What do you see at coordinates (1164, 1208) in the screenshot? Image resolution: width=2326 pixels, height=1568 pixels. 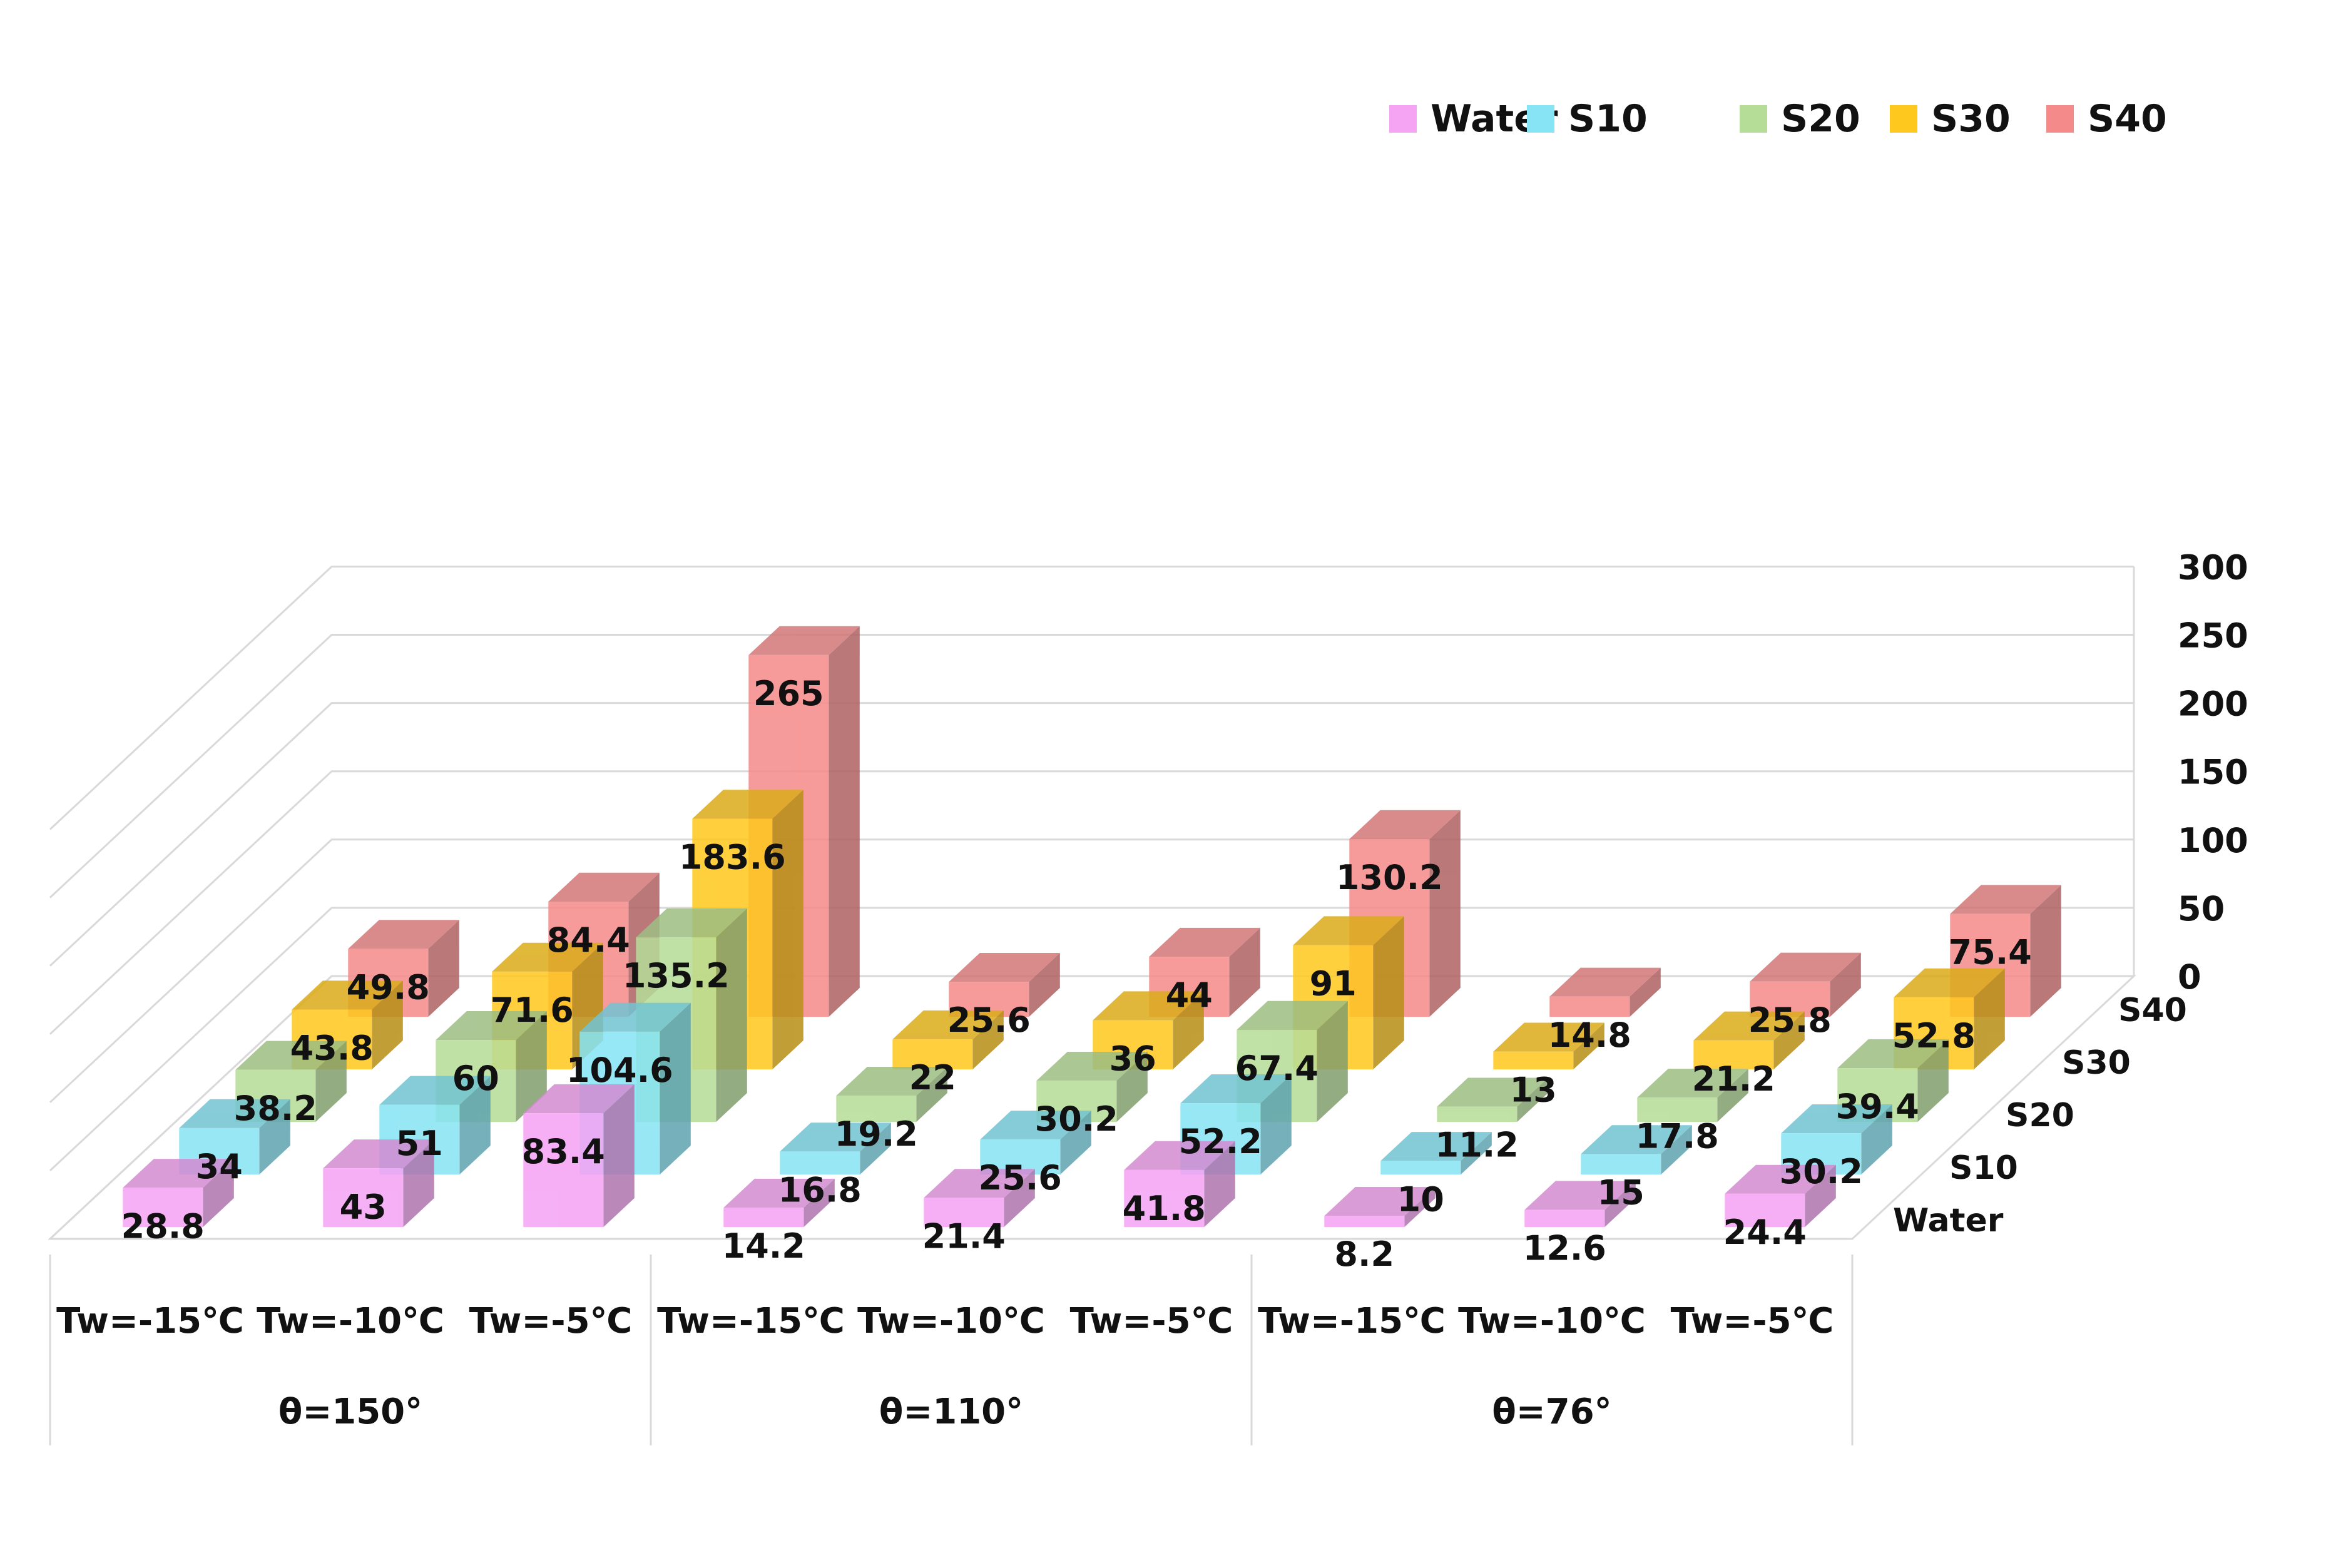 I see `data-label: 41.8` at bounding box center [1164, 1208].